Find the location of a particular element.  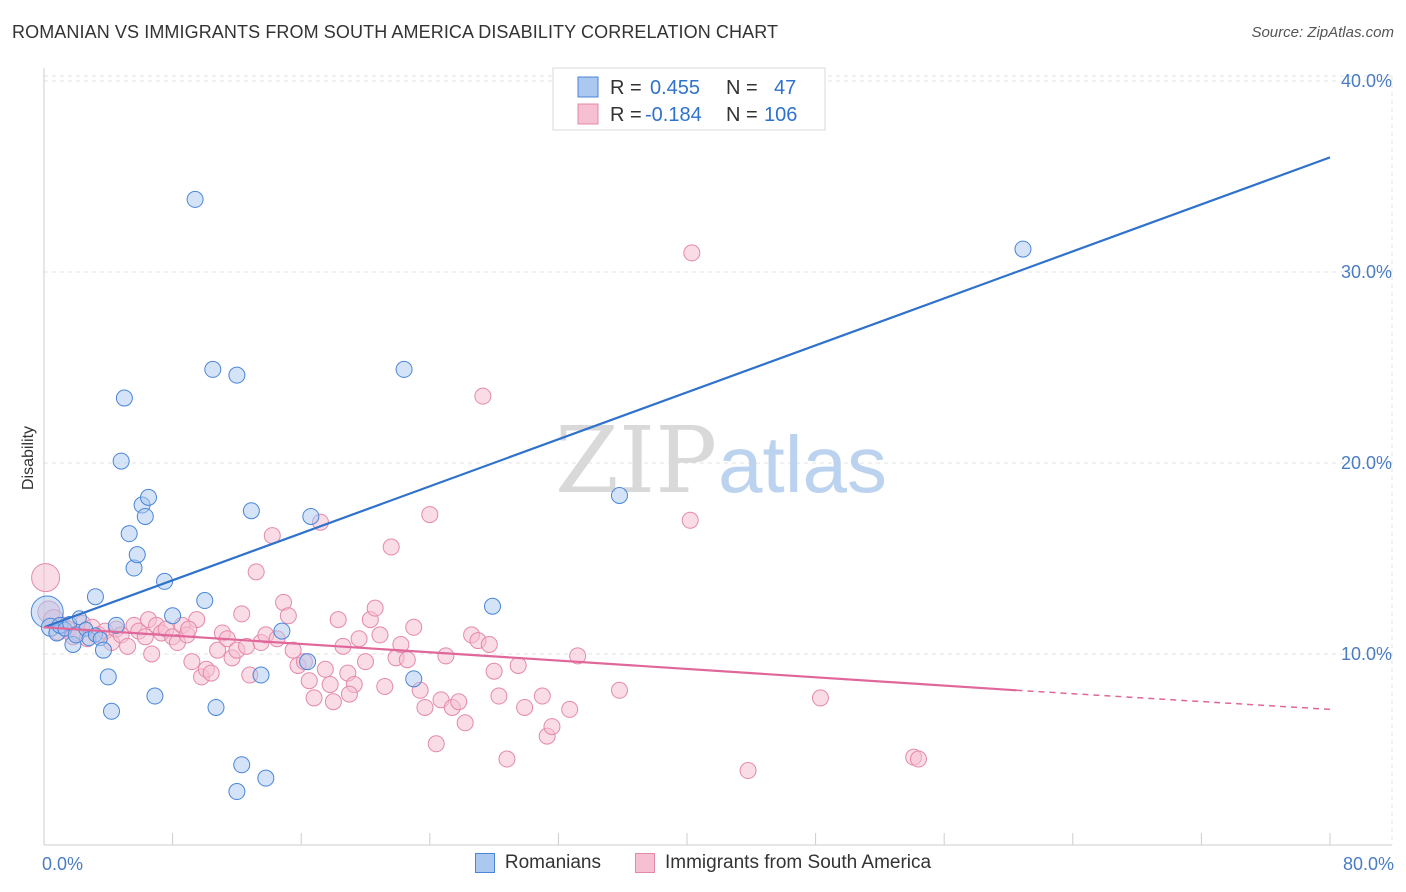

legend-r-value-1: 0.455 is located at coordinates (675, 88).